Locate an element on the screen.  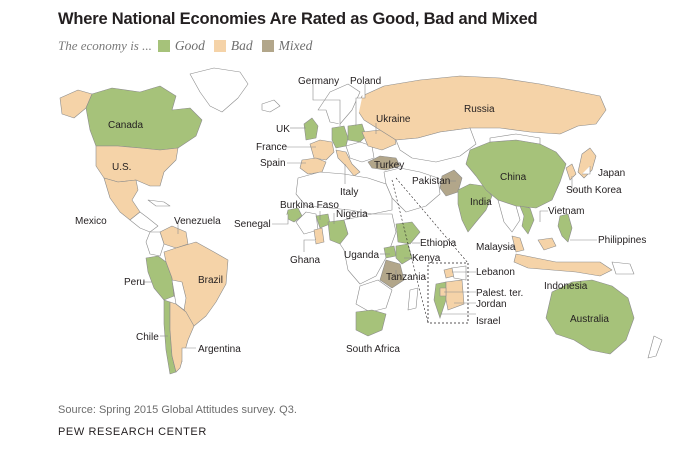
country-southeast-asia is located at coordinates (509, 216).